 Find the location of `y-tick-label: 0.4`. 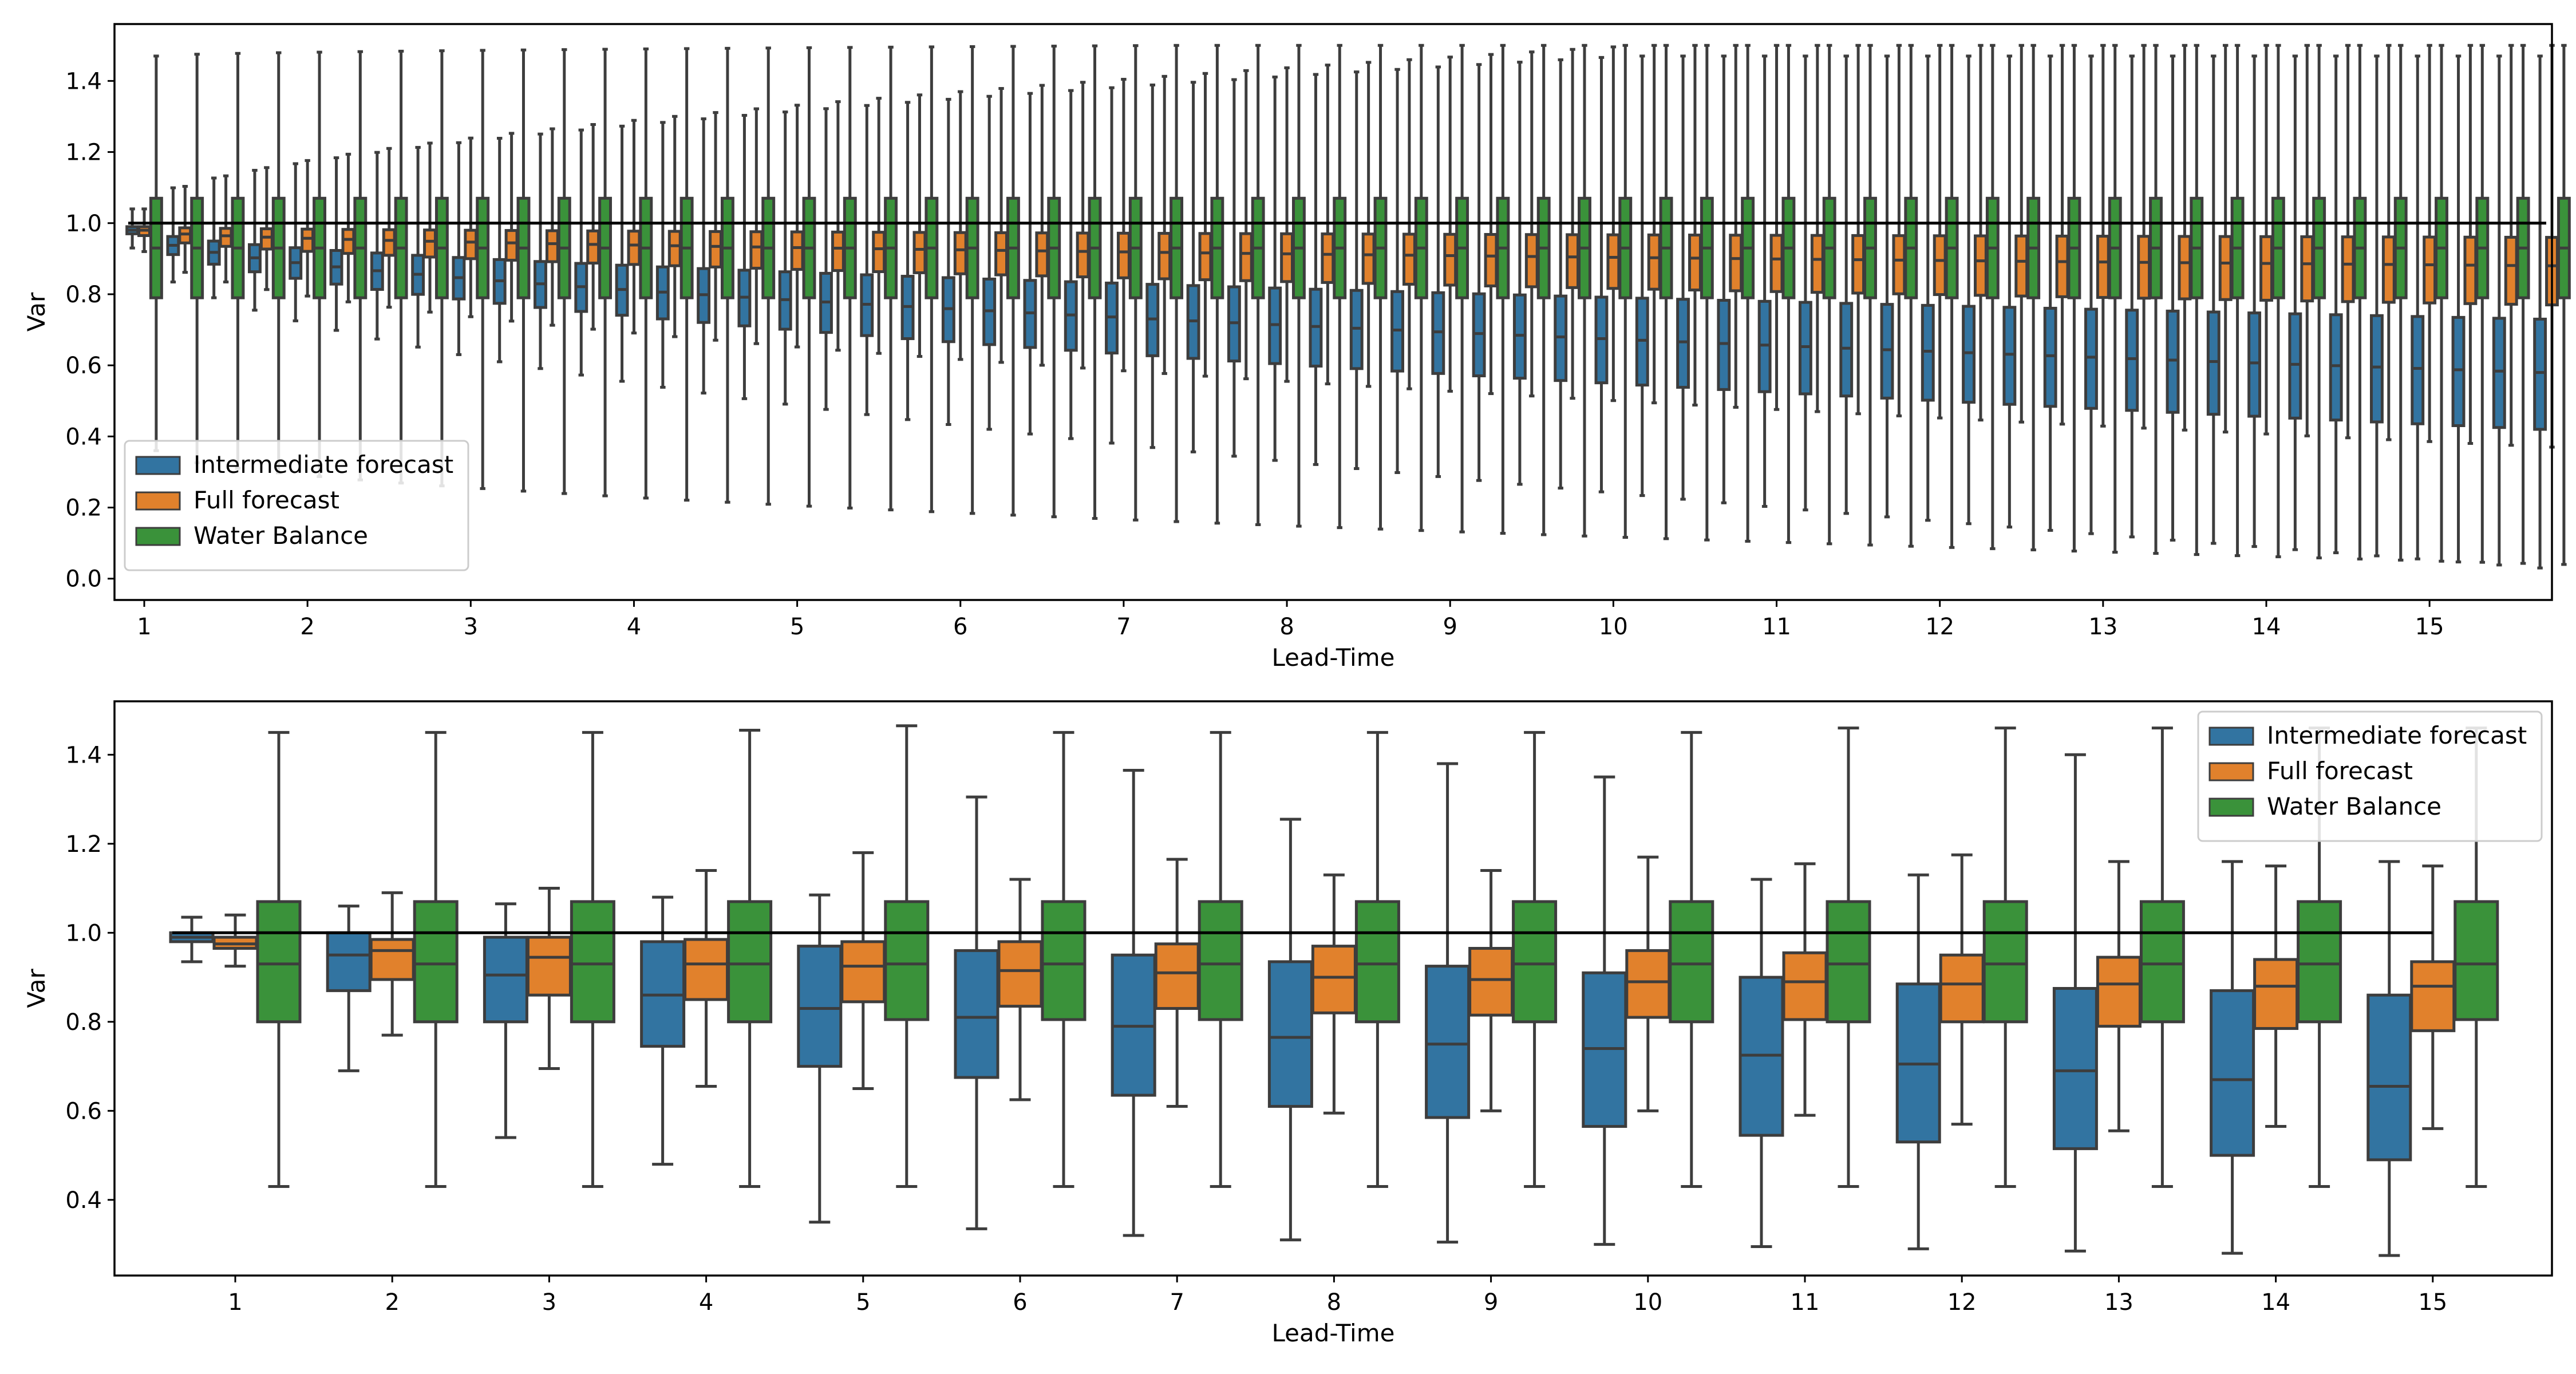

y-tick-label: 0.4 is located at coordinates (83, 437).